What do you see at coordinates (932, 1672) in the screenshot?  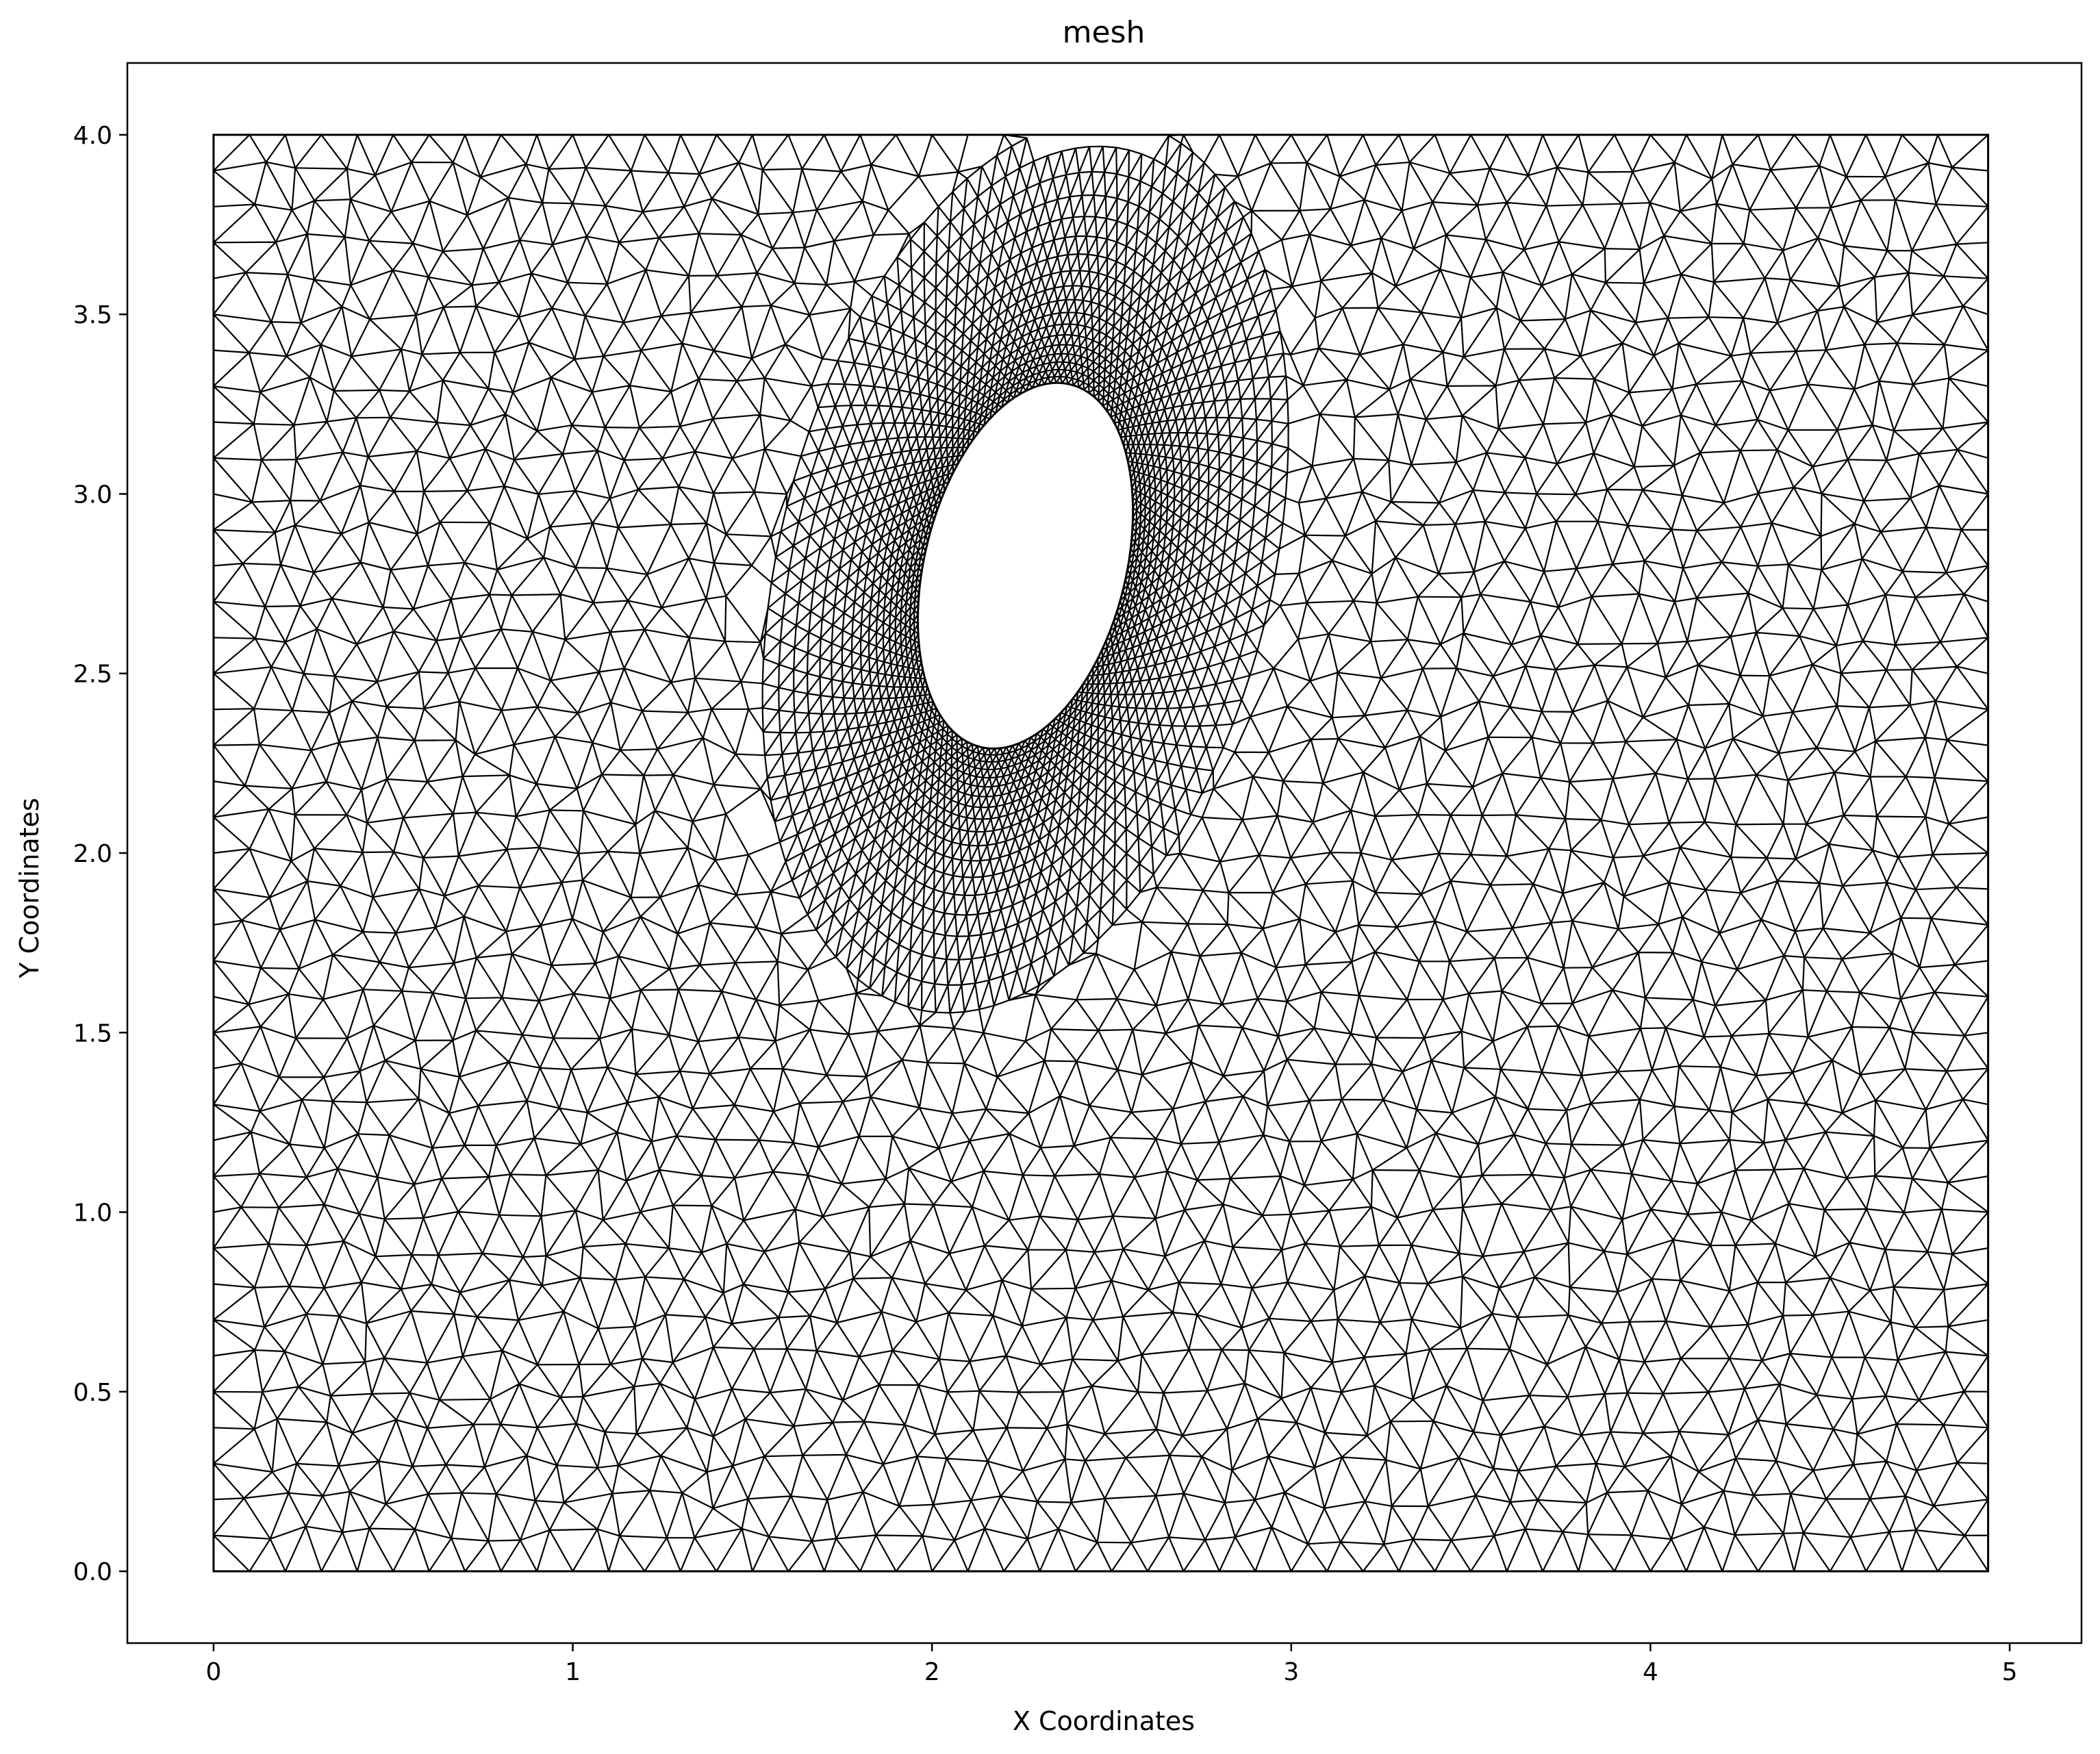 I see `x-tick-label: 2` at bounding box center [932, 1672].